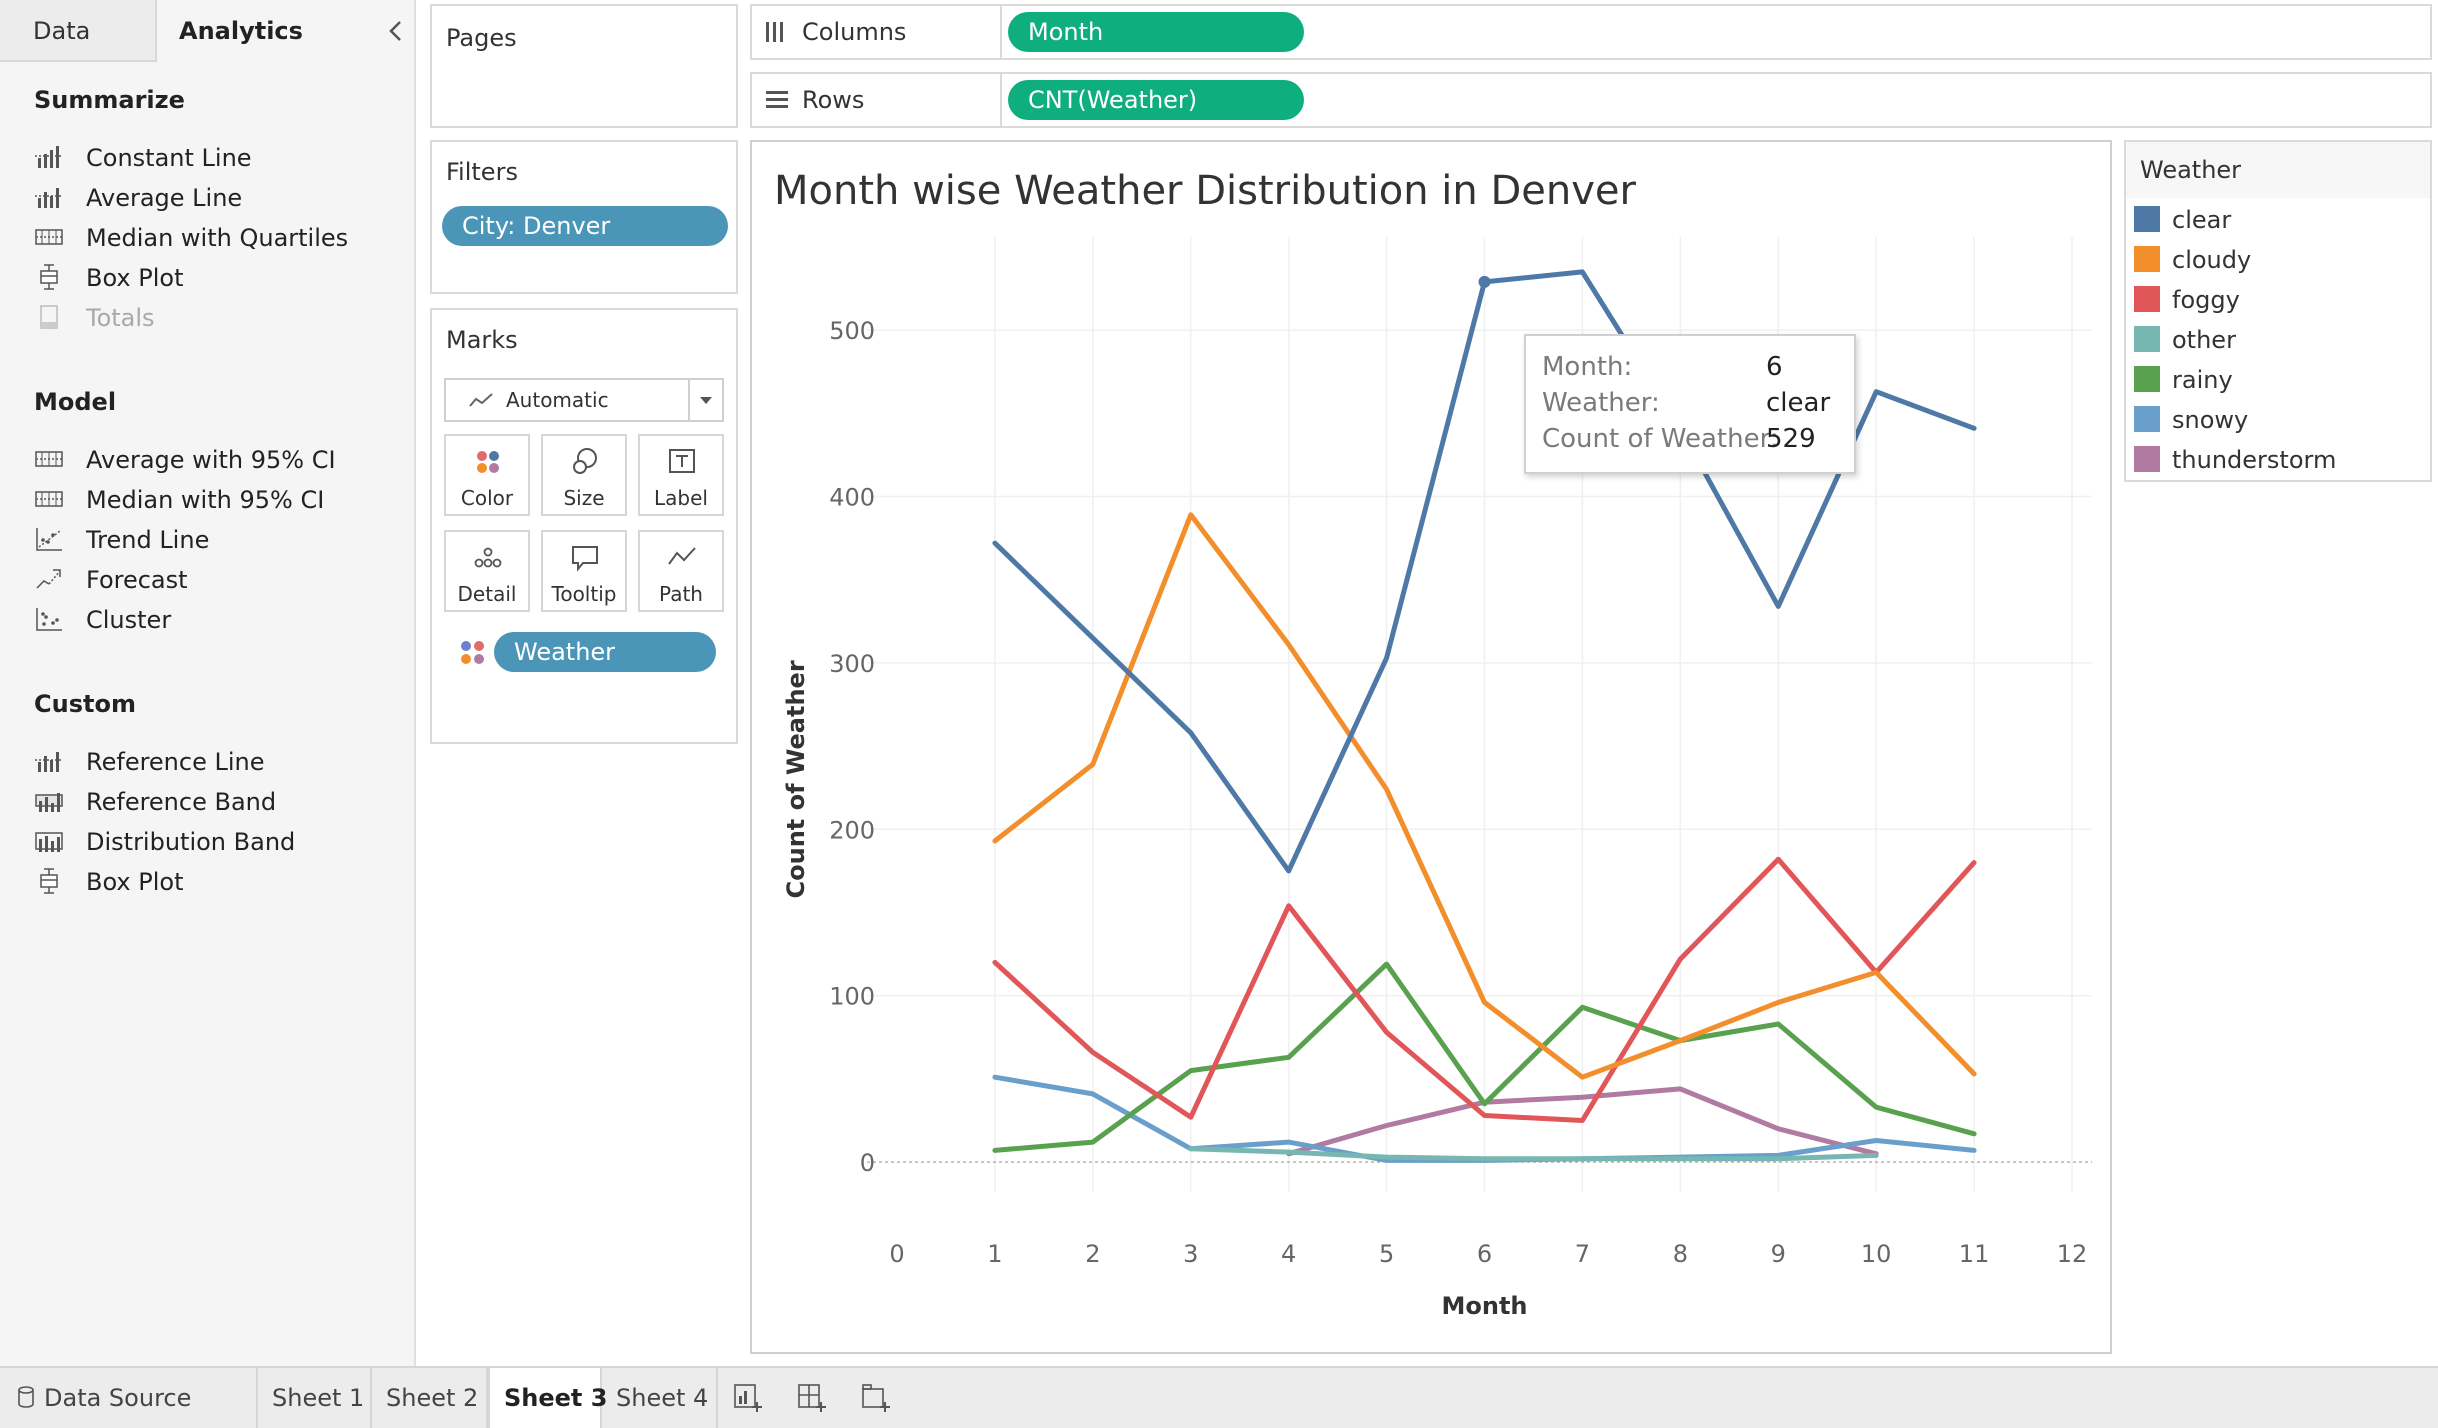 Image resolution: width=2438 pixels, height=1428 pixels. Describe the element at coordinates (2191, 424) in the screenshot. I see `legend-item-snowy: snowy` at that location.